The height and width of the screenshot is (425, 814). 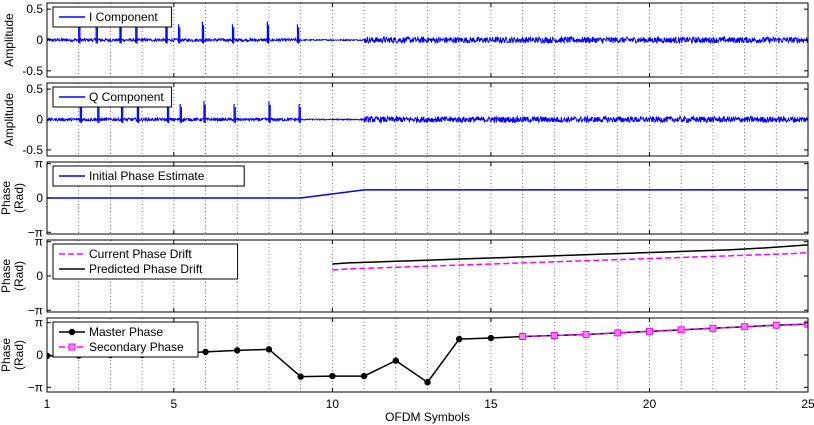 What do you see at coordinates (126, 97) in the screenshot?
I see `legend-label: Q Component` at bounding box center [126, 97].